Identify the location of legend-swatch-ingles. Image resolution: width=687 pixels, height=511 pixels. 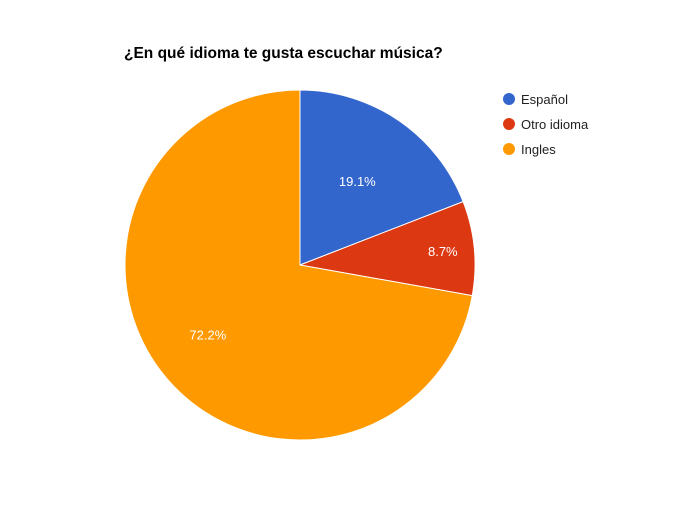
(509, 149).